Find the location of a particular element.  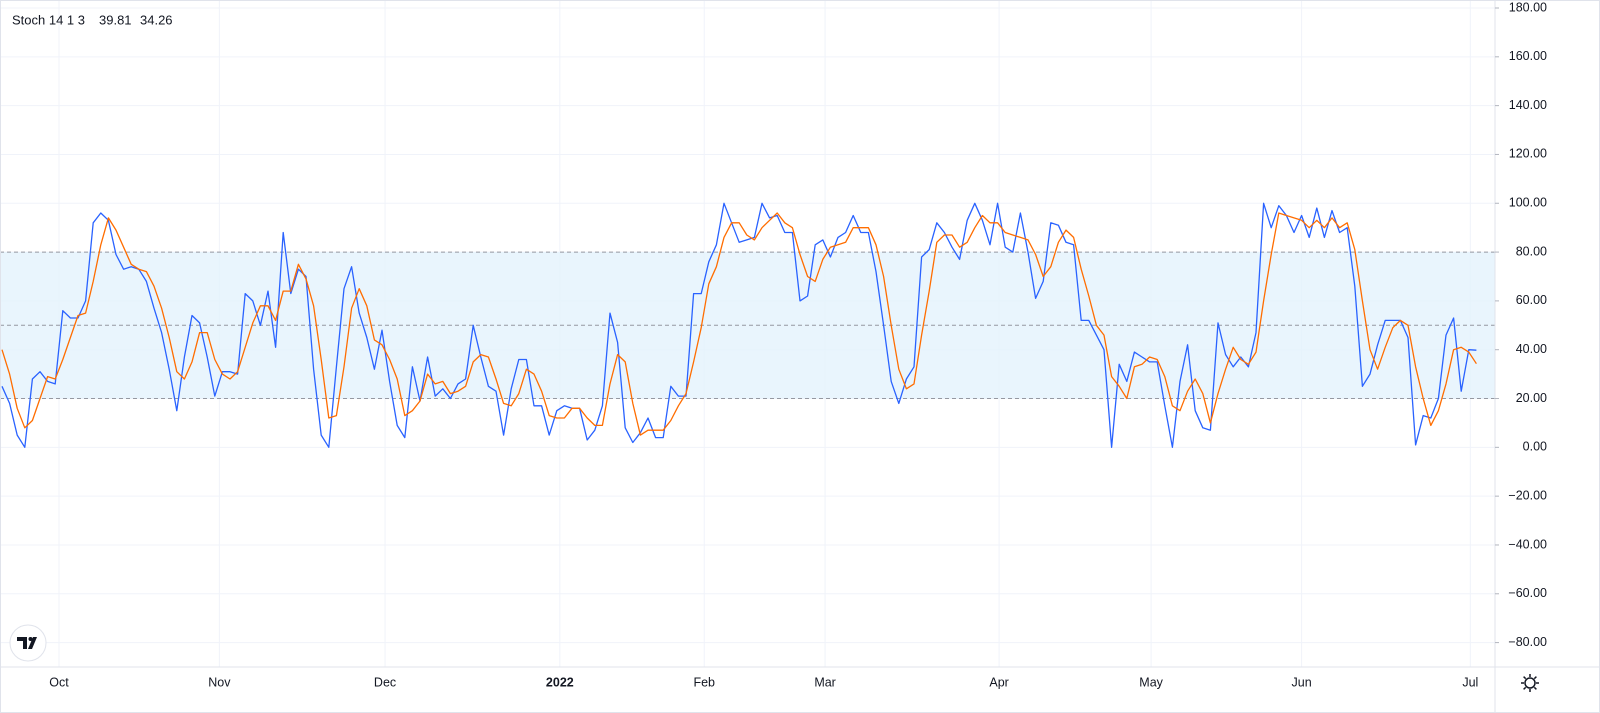

y-tick-label: 40.00 is located at coordinates (1531, 349).